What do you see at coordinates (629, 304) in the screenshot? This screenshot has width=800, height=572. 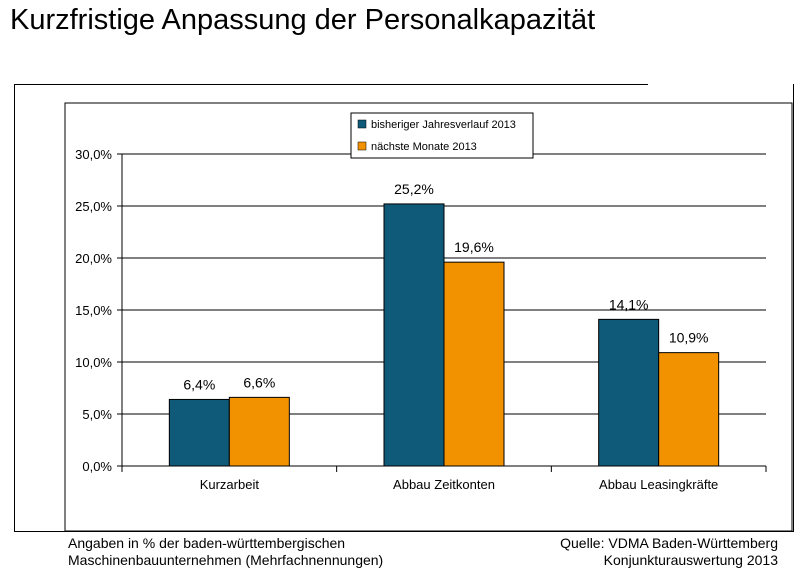 I see `data-label: 14,1%` at bounding box center [629, 304].